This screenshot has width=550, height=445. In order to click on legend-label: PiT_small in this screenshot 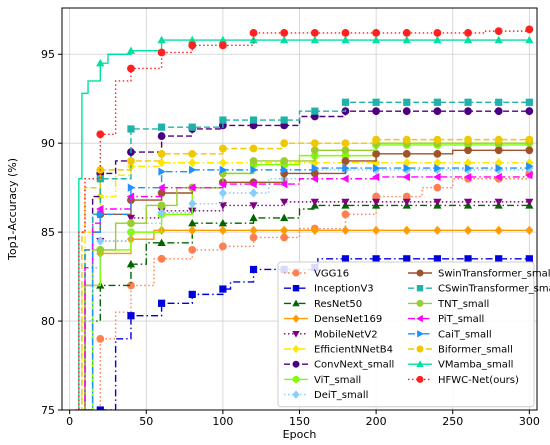, I will do `click(461, 319)`.